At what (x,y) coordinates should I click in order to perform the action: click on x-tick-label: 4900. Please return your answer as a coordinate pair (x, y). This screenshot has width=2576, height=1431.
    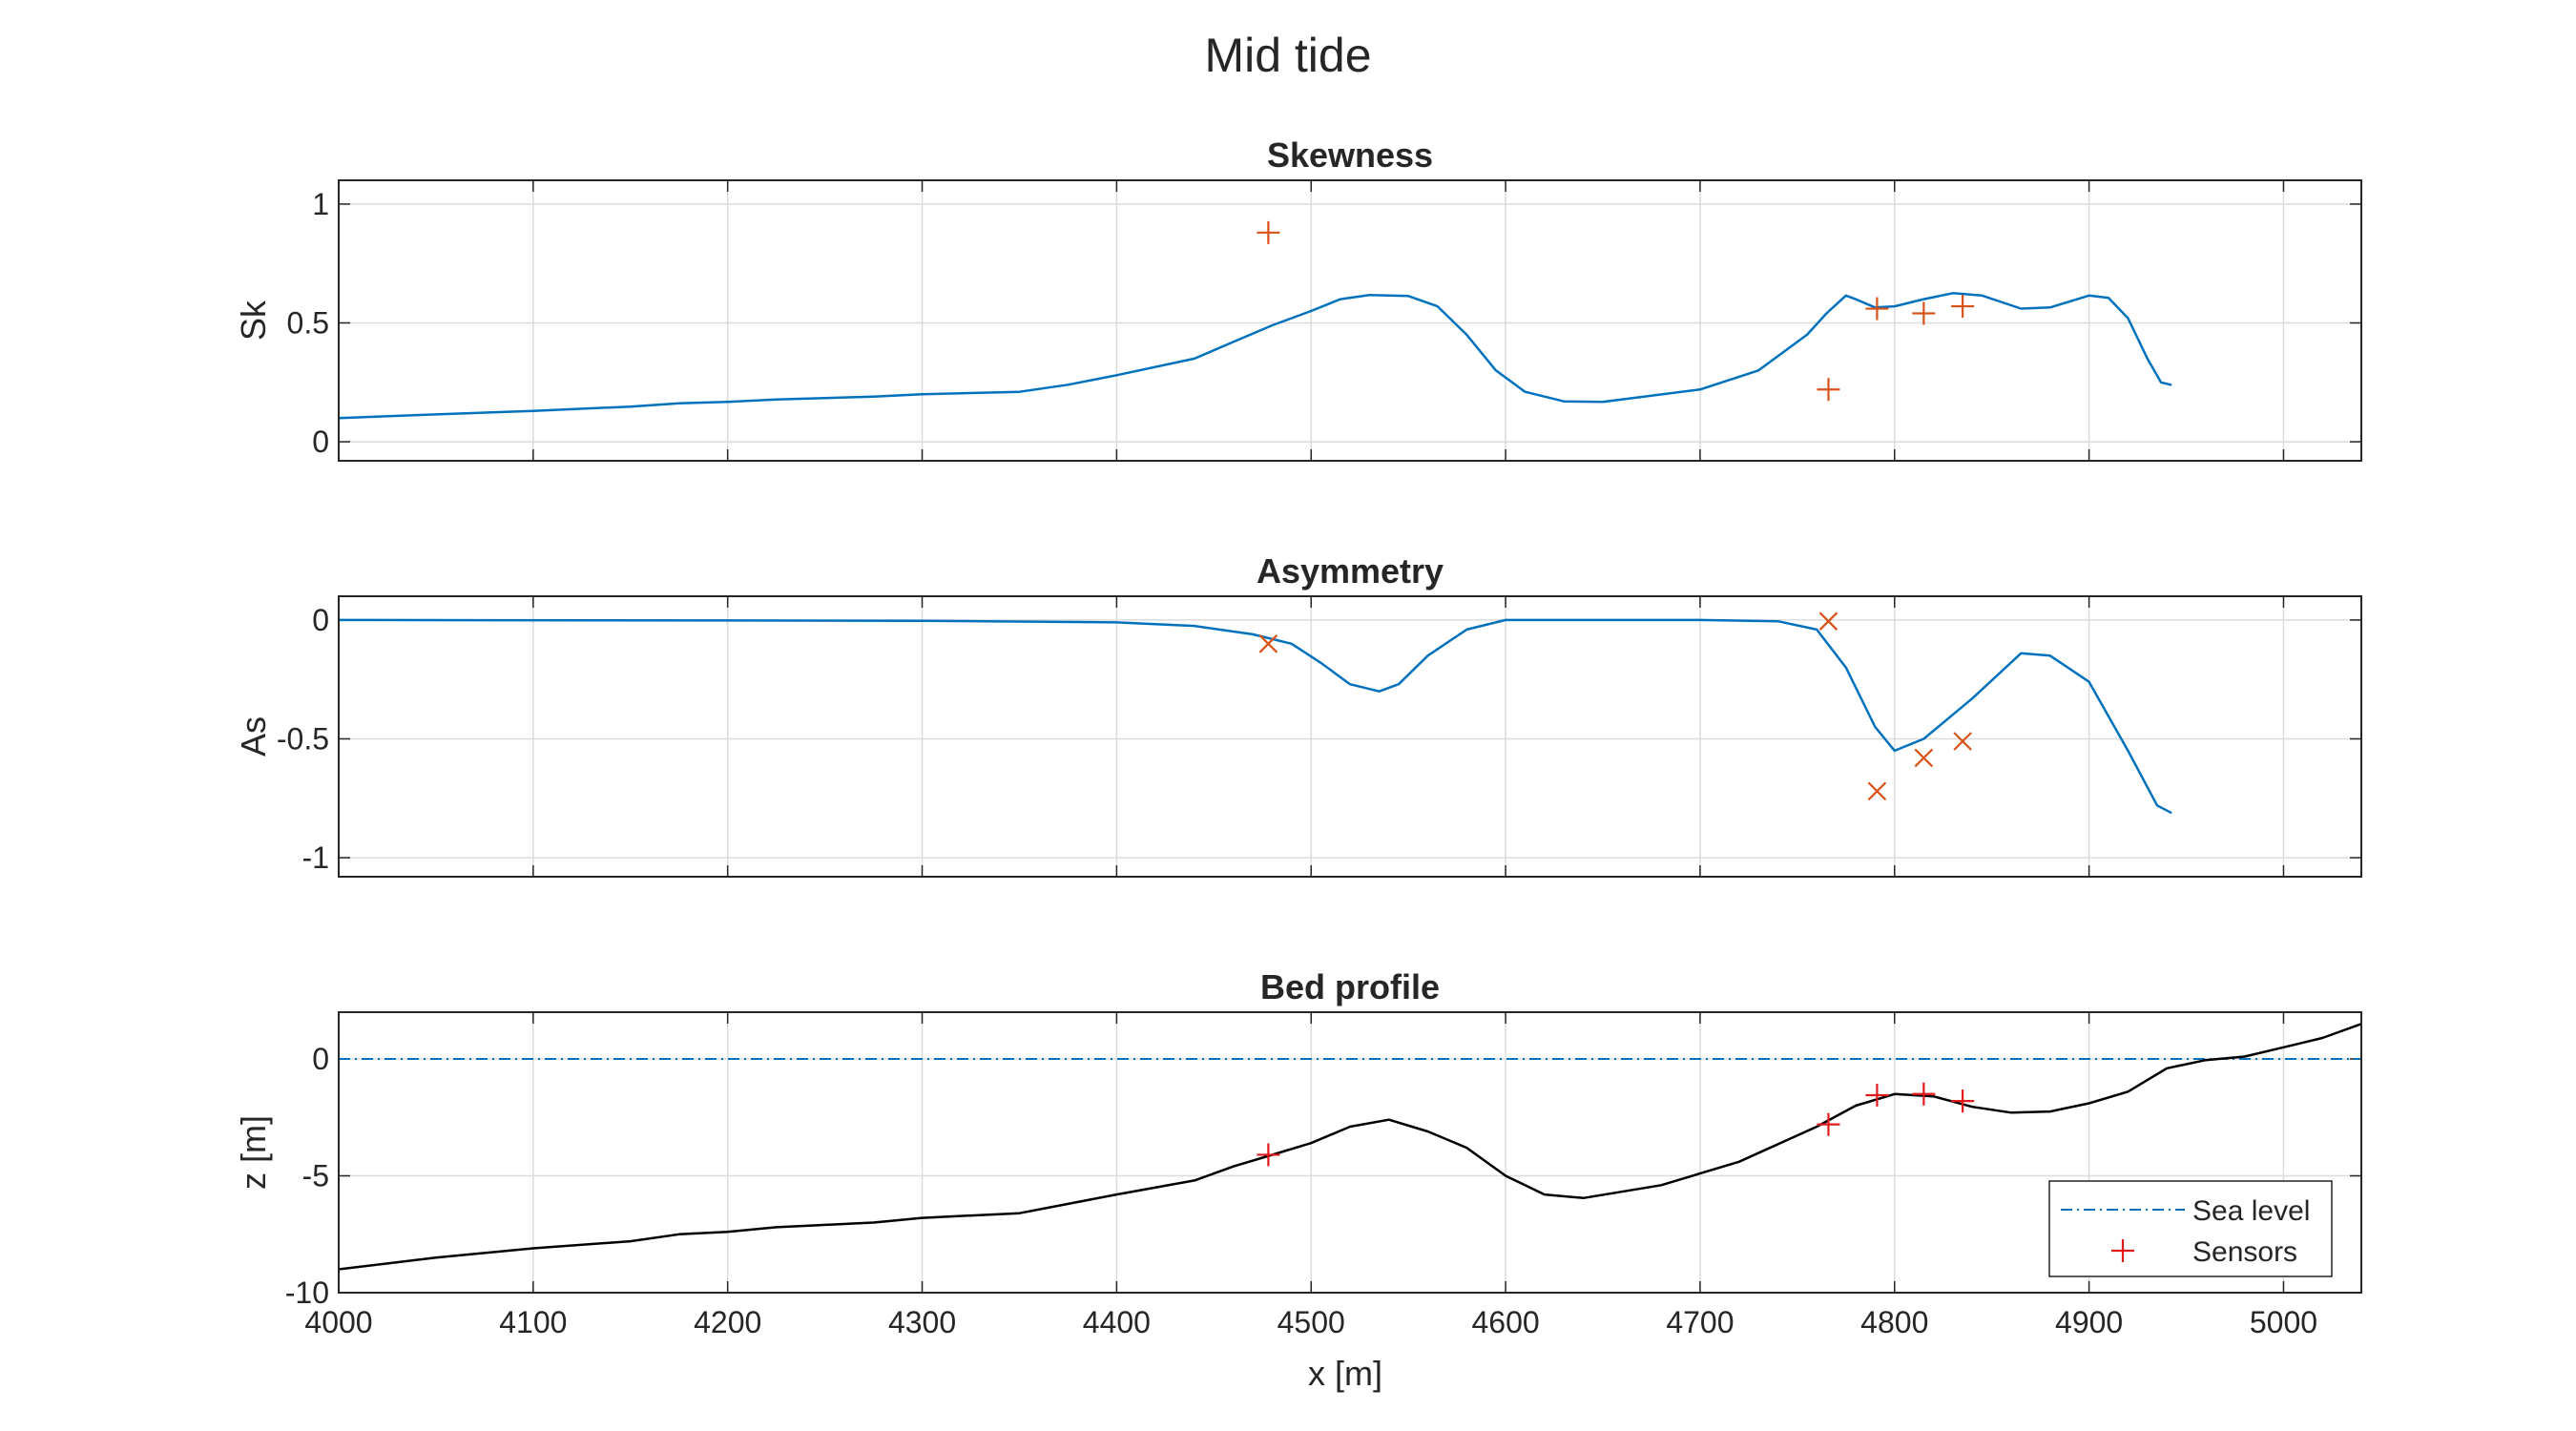
    Looking at the image, I should click on (2089, 1322).